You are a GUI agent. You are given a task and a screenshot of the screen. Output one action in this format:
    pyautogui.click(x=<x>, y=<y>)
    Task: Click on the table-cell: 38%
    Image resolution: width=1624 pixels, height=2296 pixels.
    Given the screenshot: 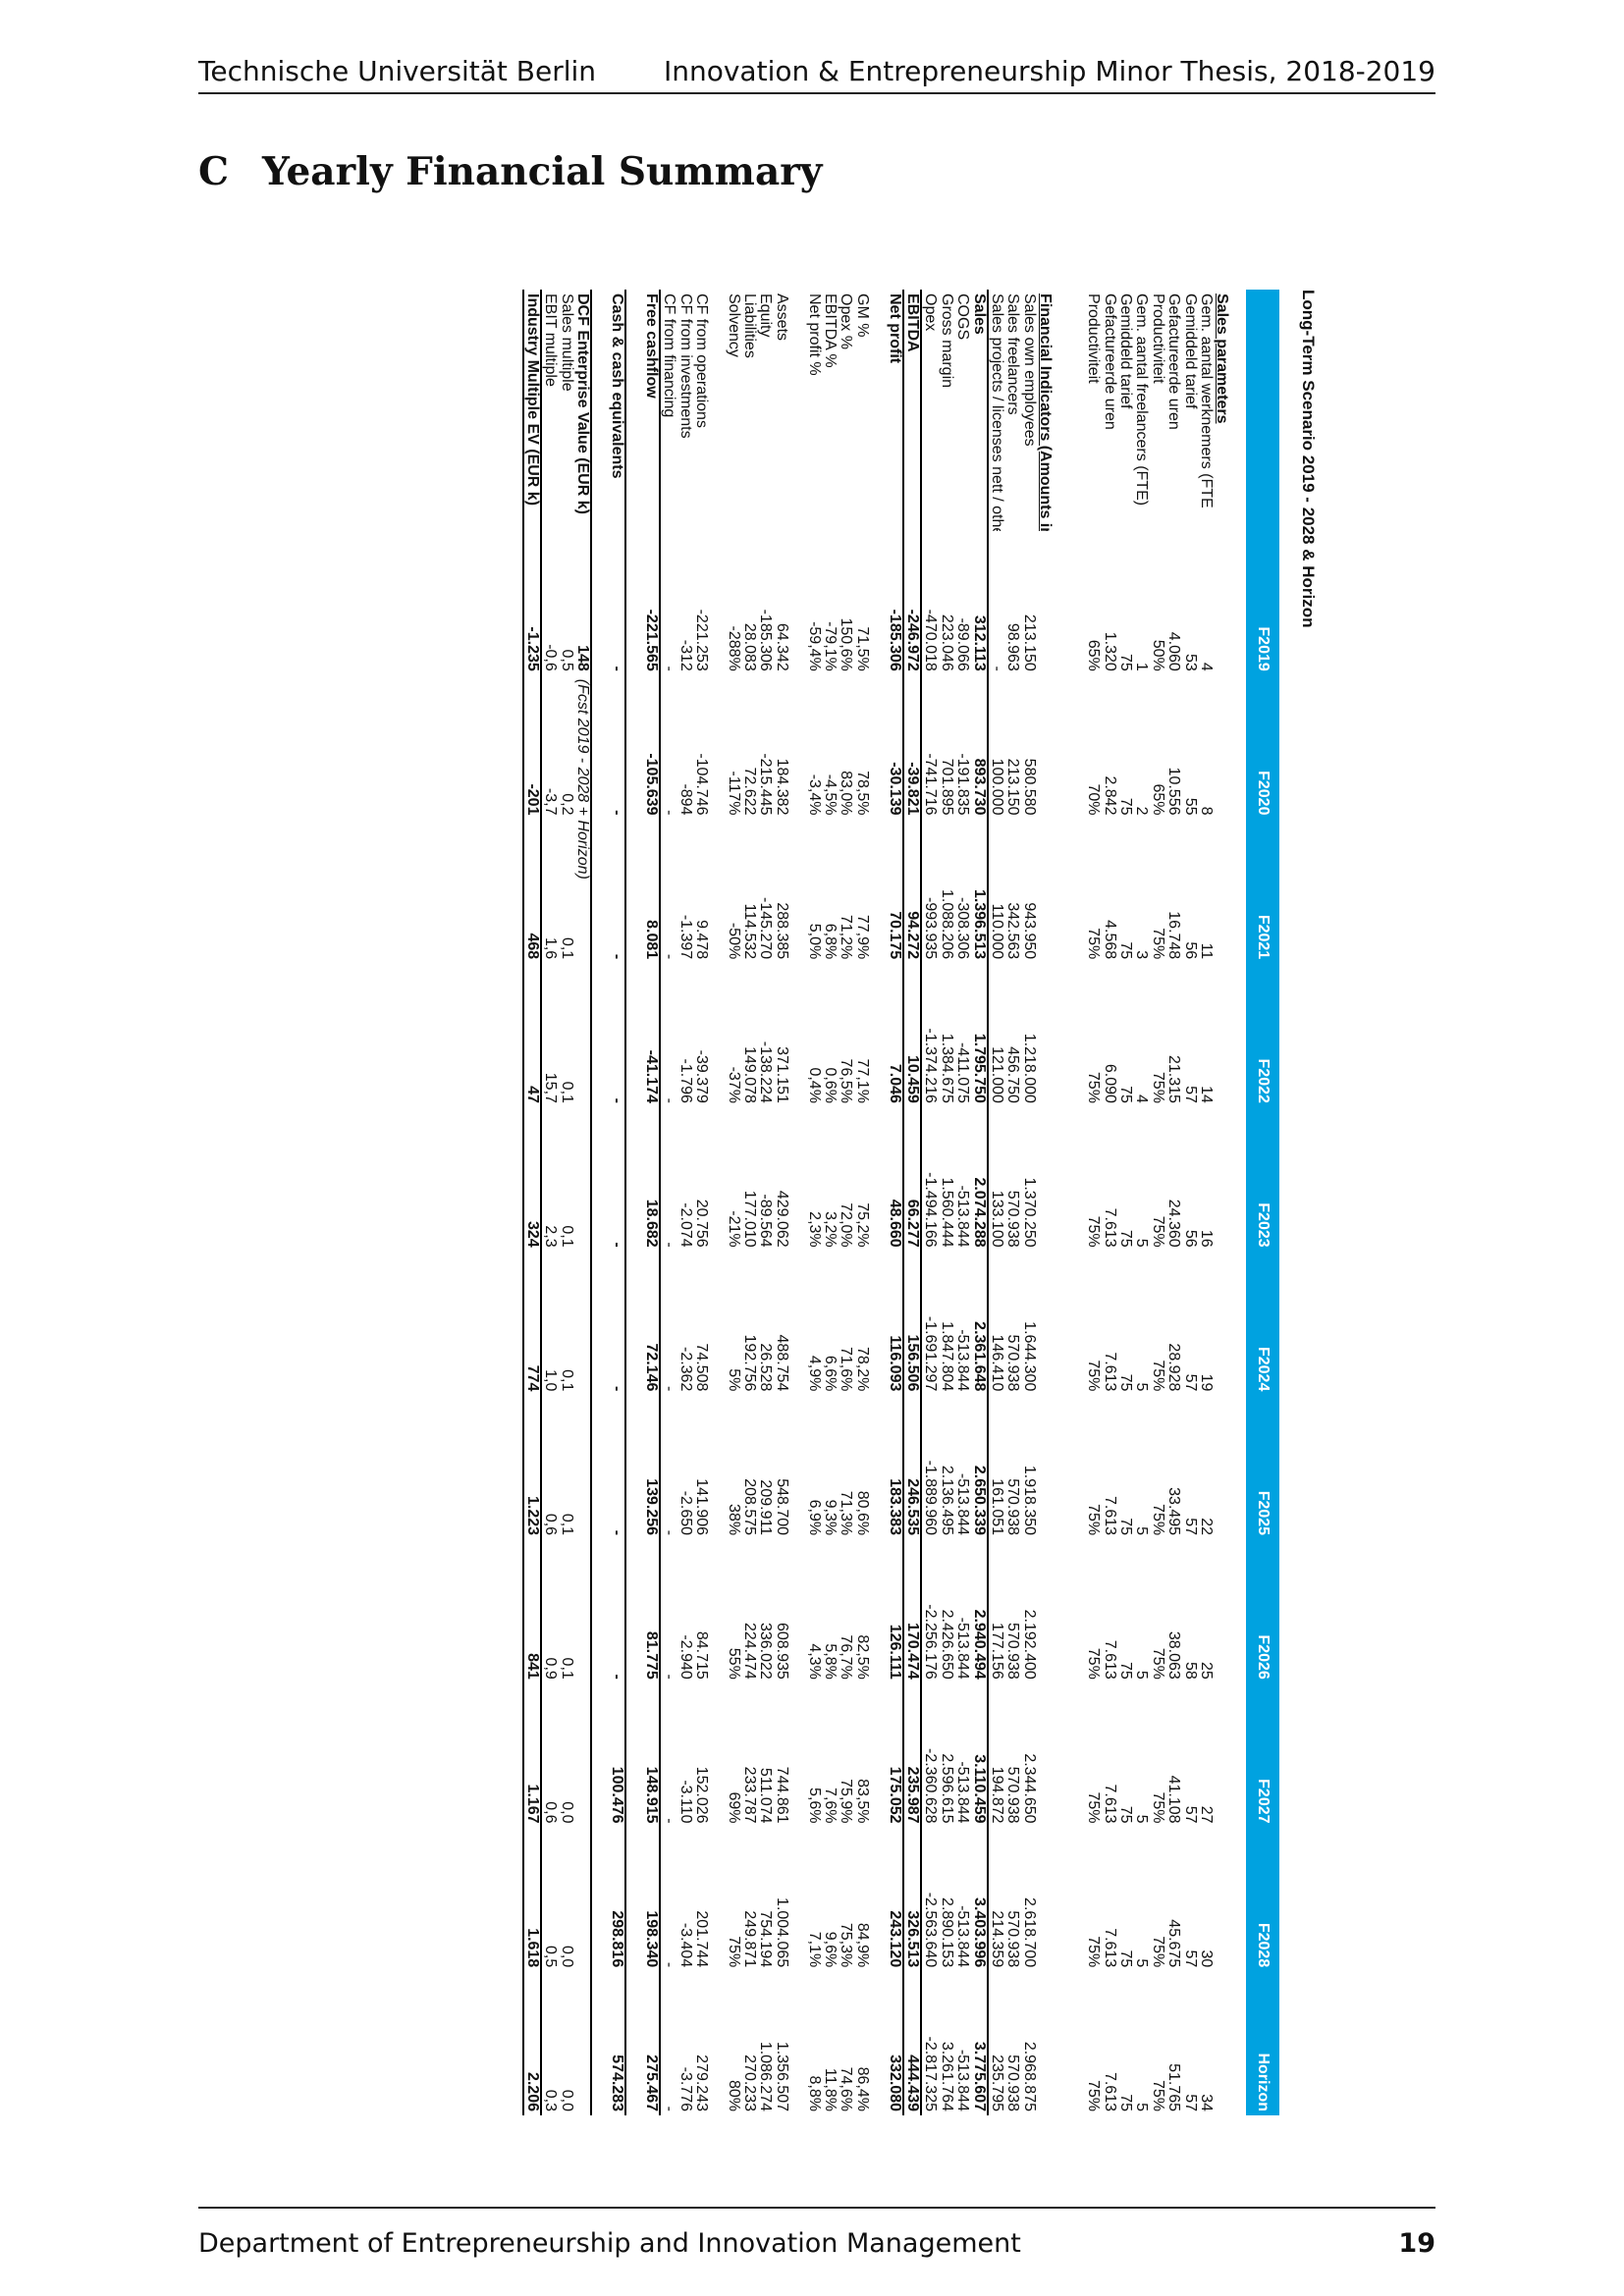 What is the action you would take?
    pyautogui.click(x=733, y=1520)
    